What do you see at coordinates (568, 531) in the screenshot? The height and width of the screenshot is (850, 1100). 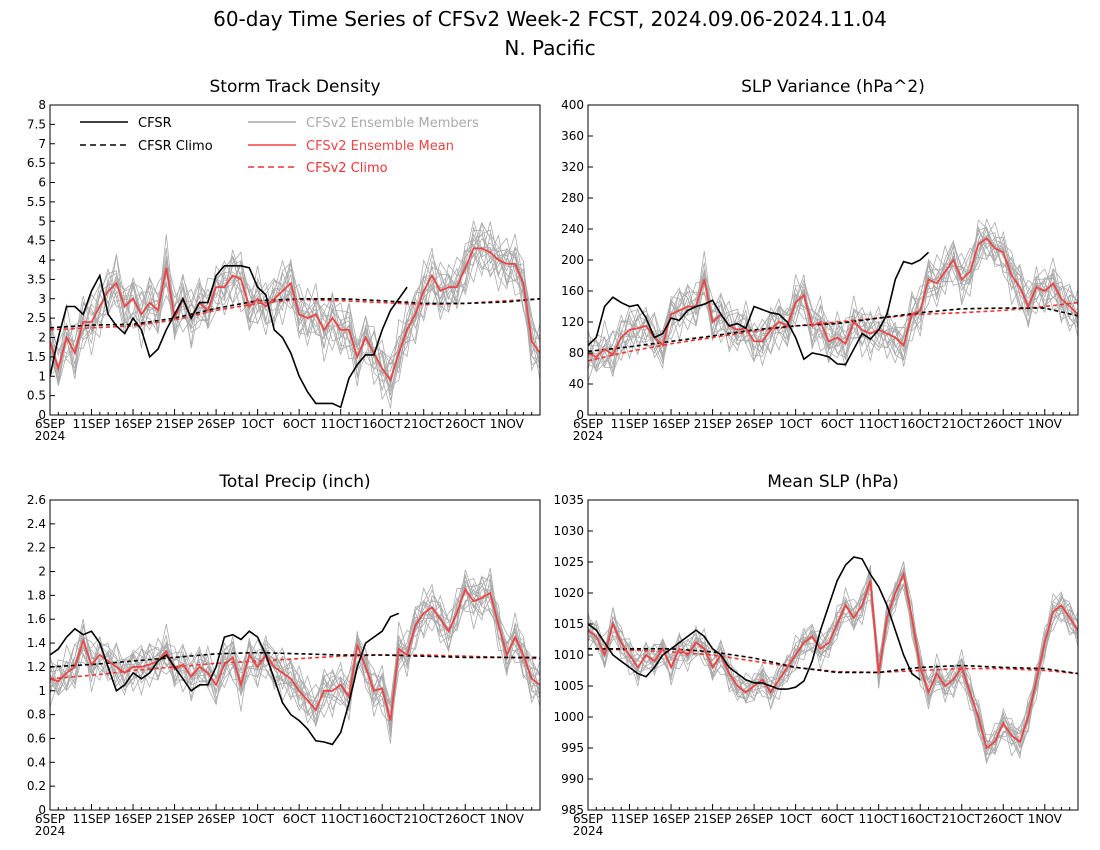 I see `y-tick-label: 1030` at bounding box center [568, 531].